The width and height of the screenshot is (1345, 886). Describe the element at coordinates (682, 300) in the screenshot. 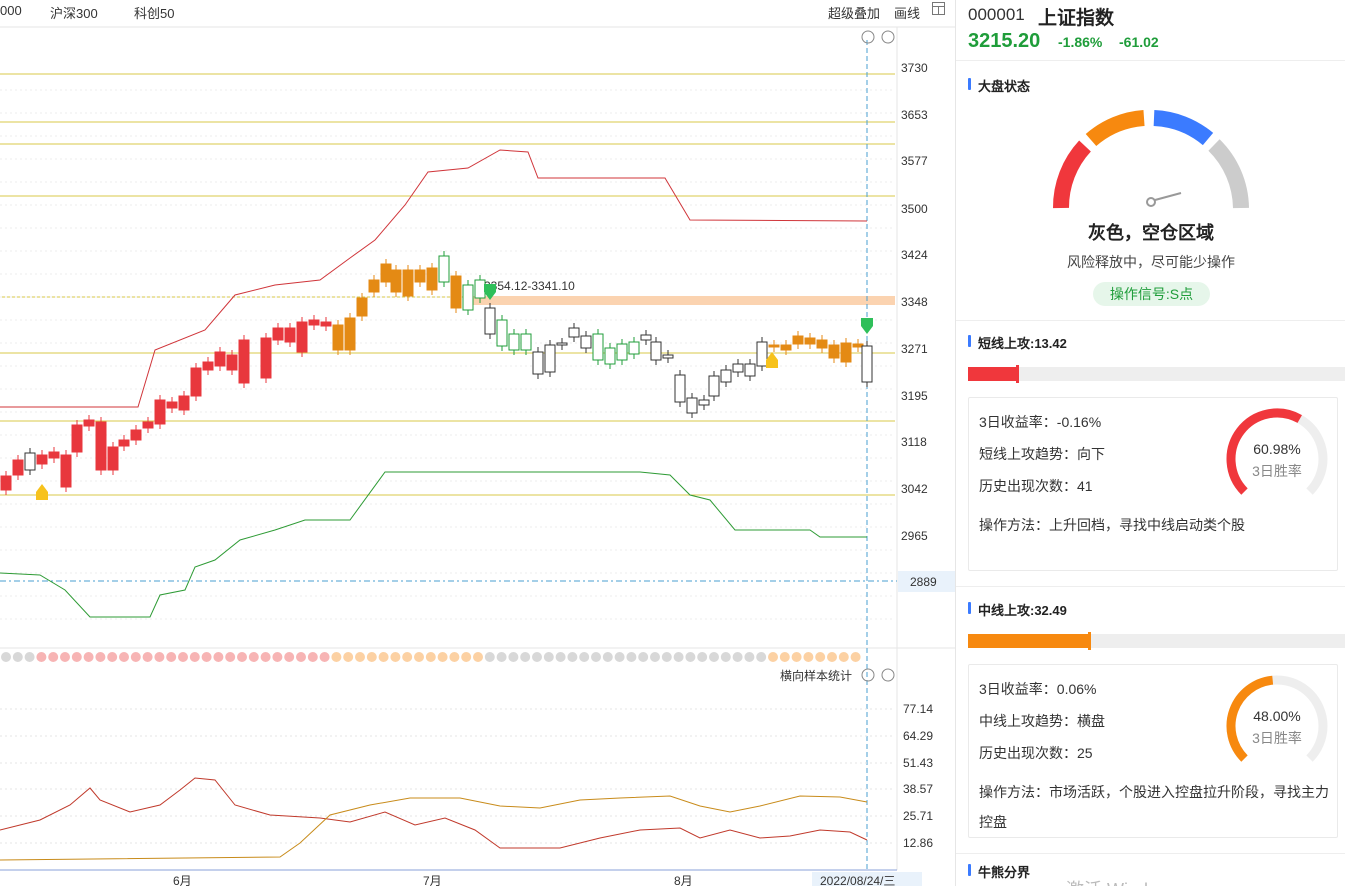

I see `pressure-zone` at that location.